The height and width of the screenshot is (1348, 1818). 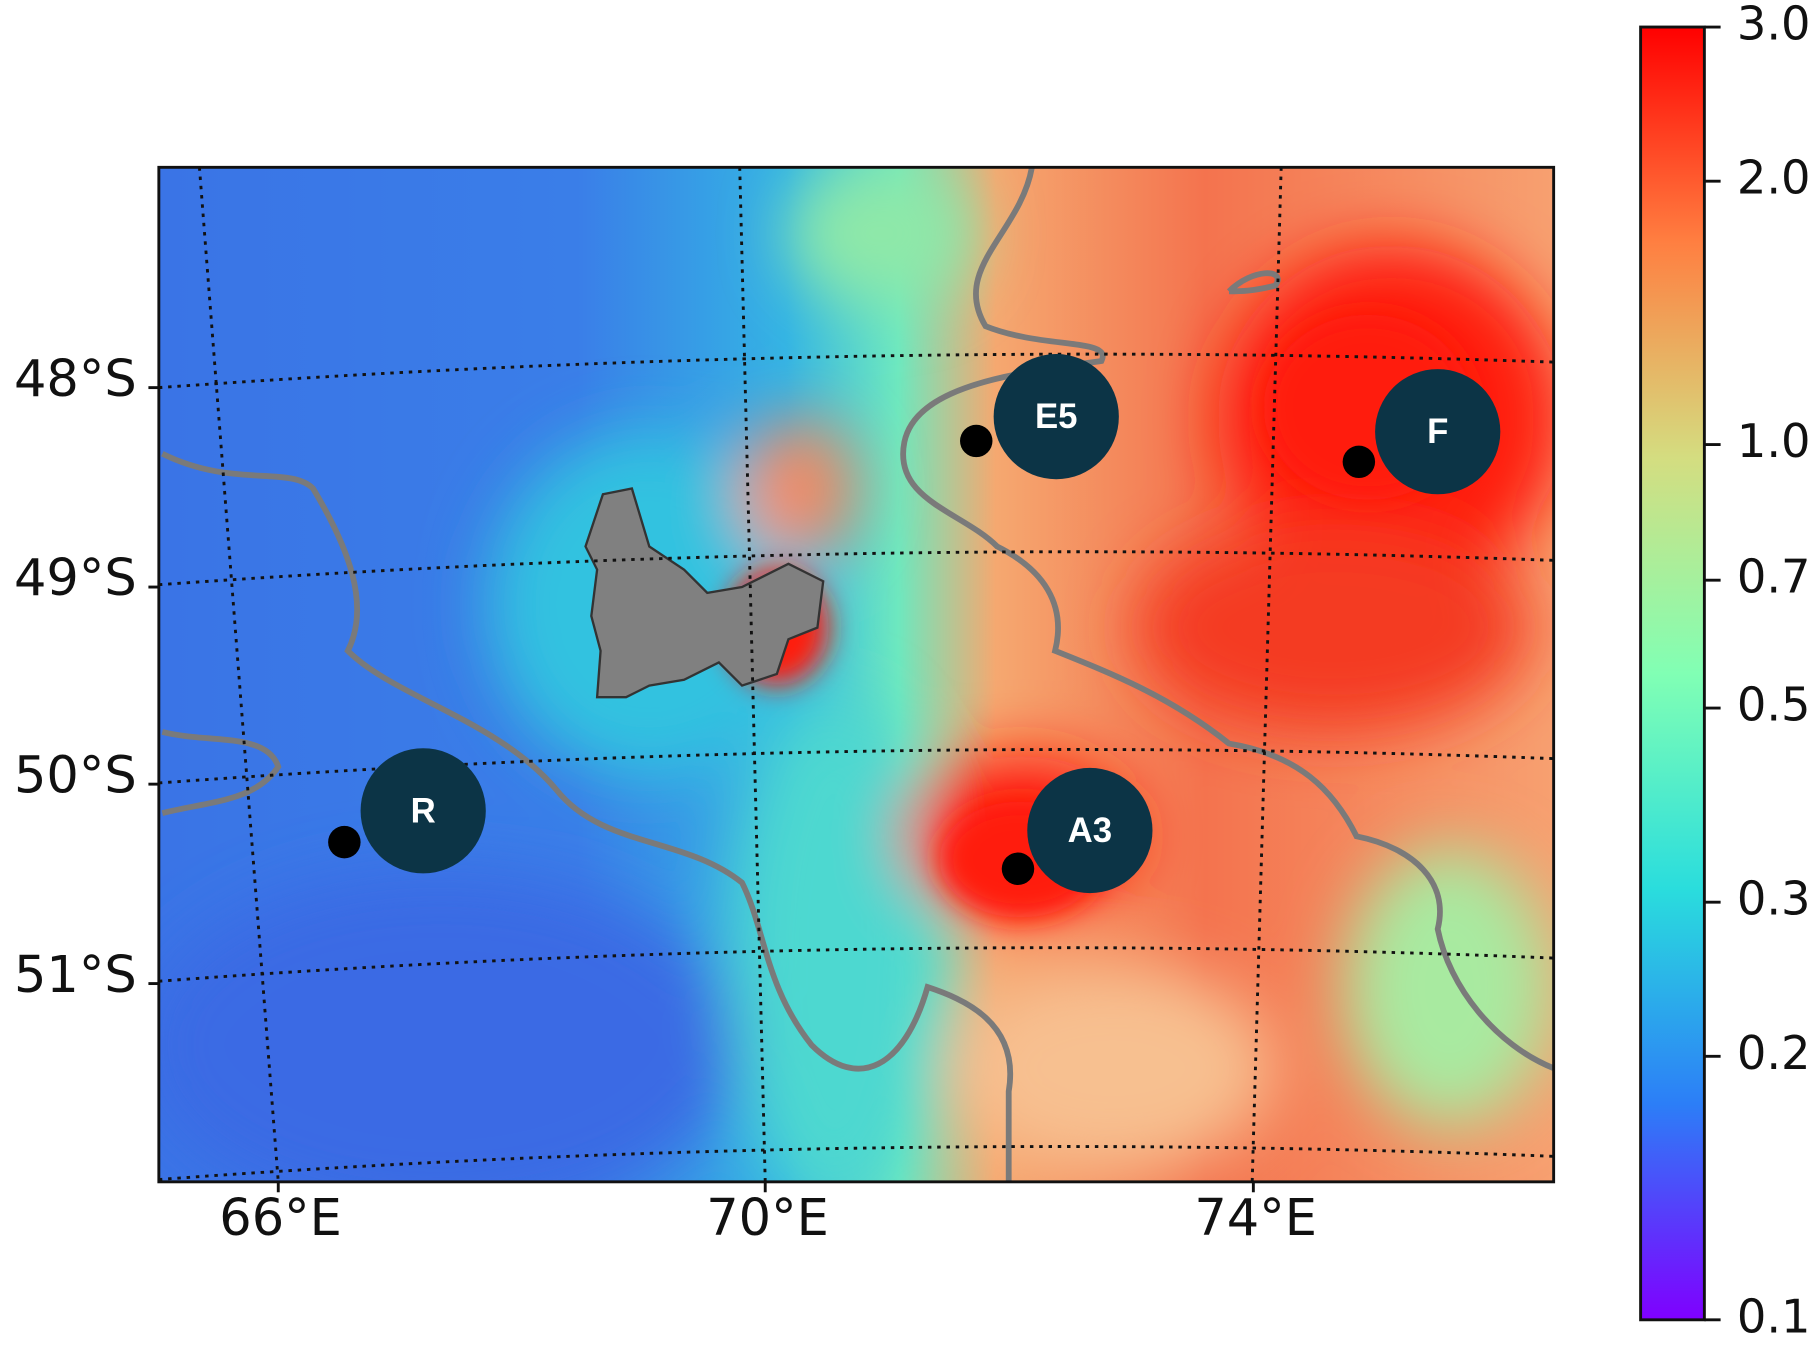 I want to click on lon-label: 74°E, so click(x=1255, y=1218).